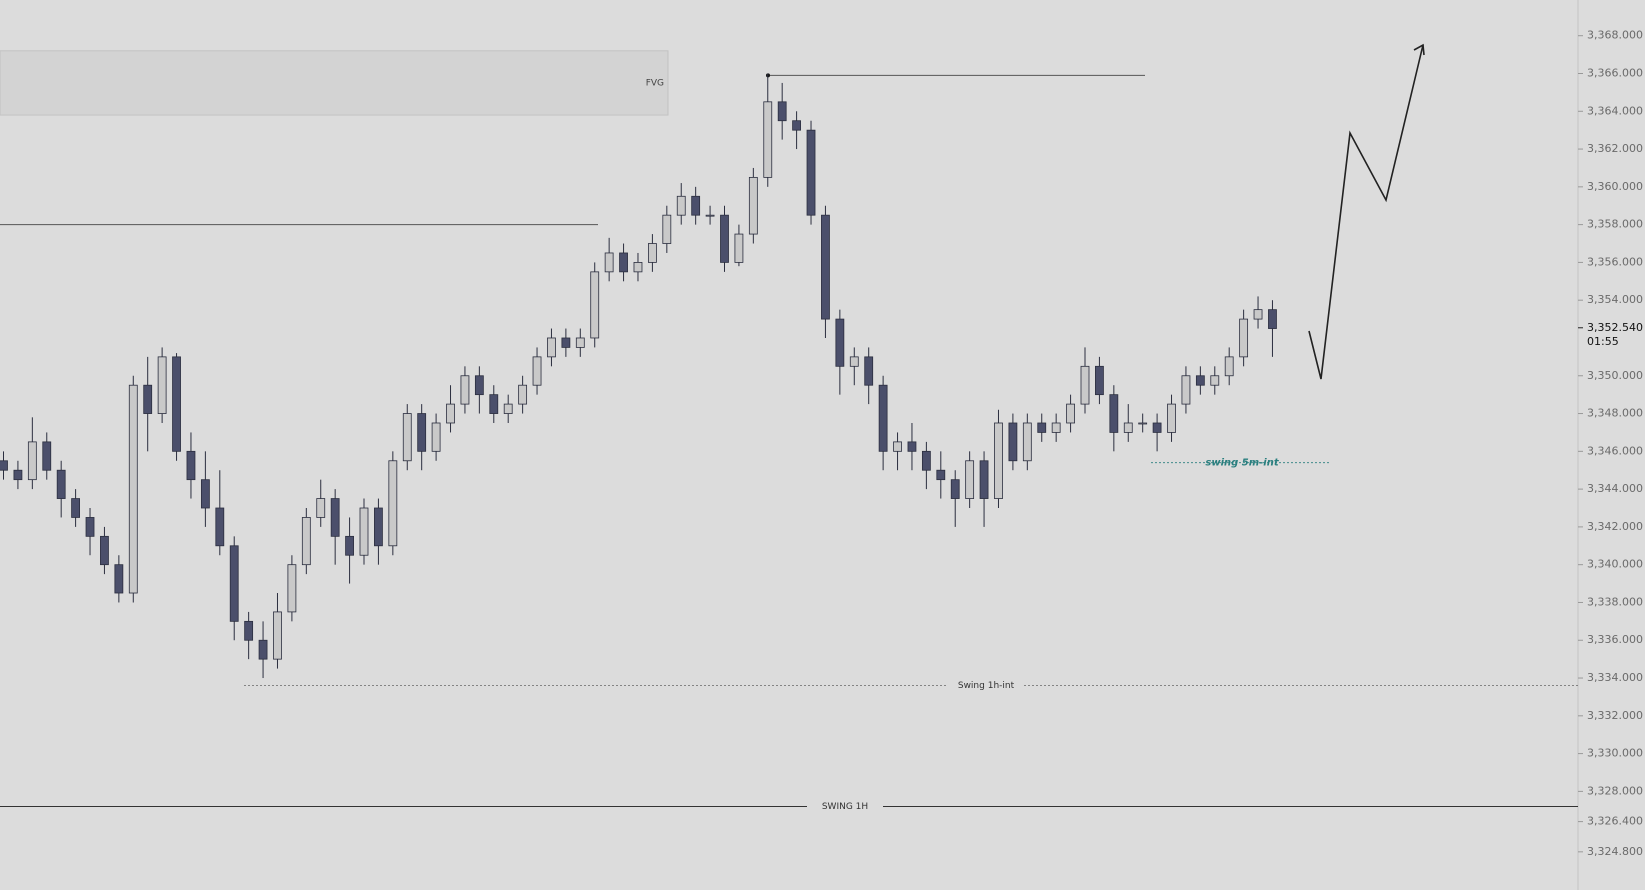  Describe the element at coordinates (1615, 488) in the screenshot. I see `y-tick-label: 3,344.000` at that location.